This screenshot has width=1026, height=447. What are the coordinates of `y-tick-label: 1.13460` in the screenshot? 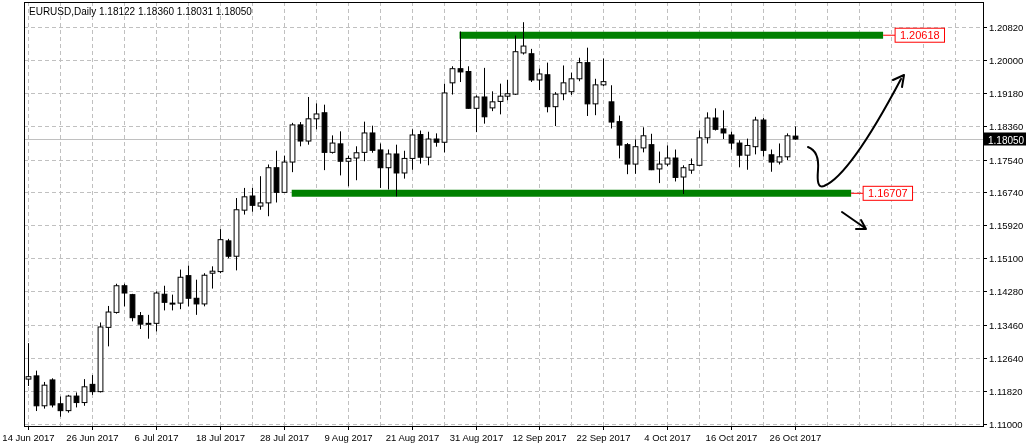 It's located at (1006, 325).